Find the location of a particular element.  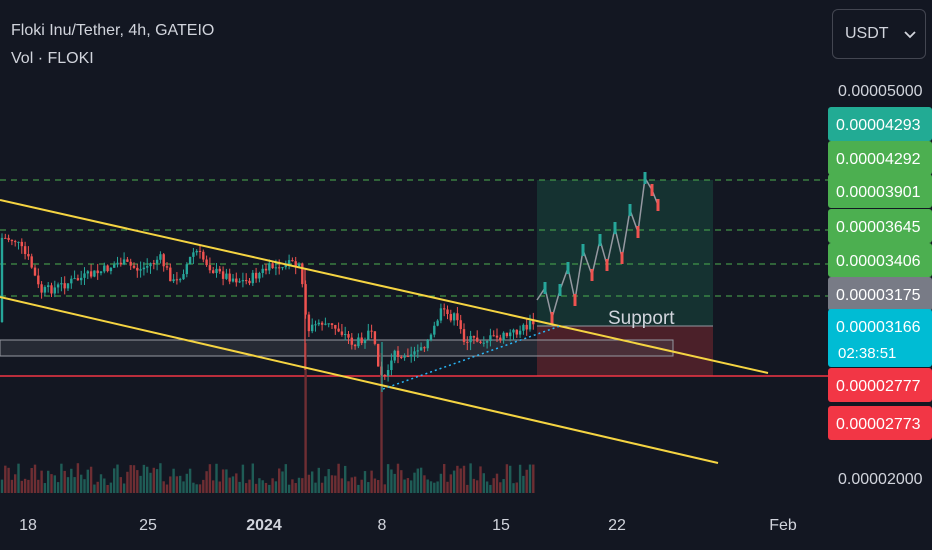

price-label-badge: 0.00003901 is located at coordinates (880, 191).